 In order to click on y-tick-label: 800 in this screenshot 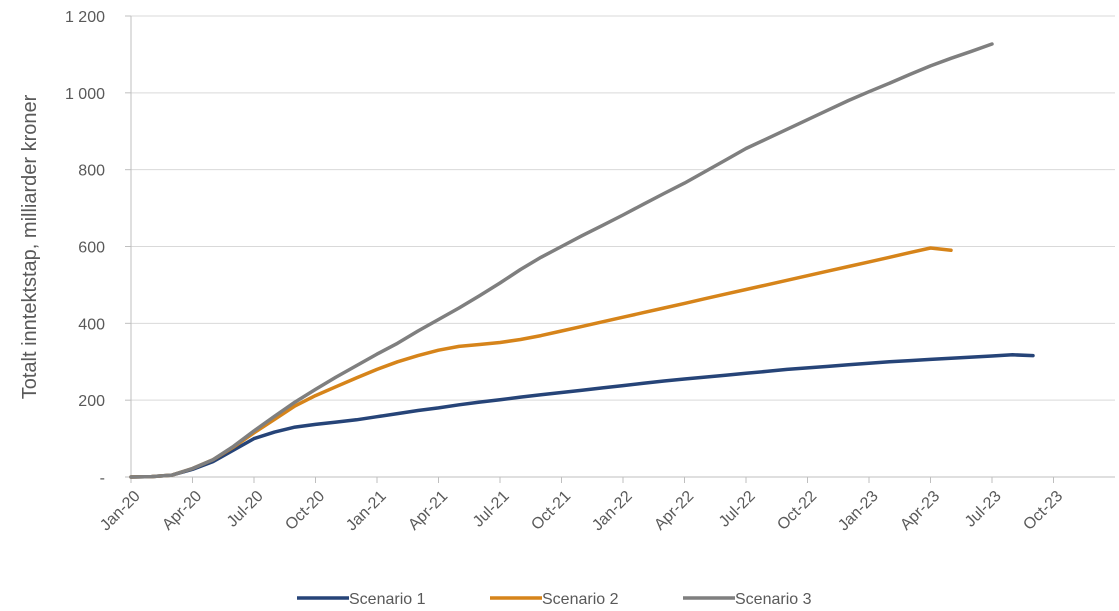, I will do `click(91, 171)`.